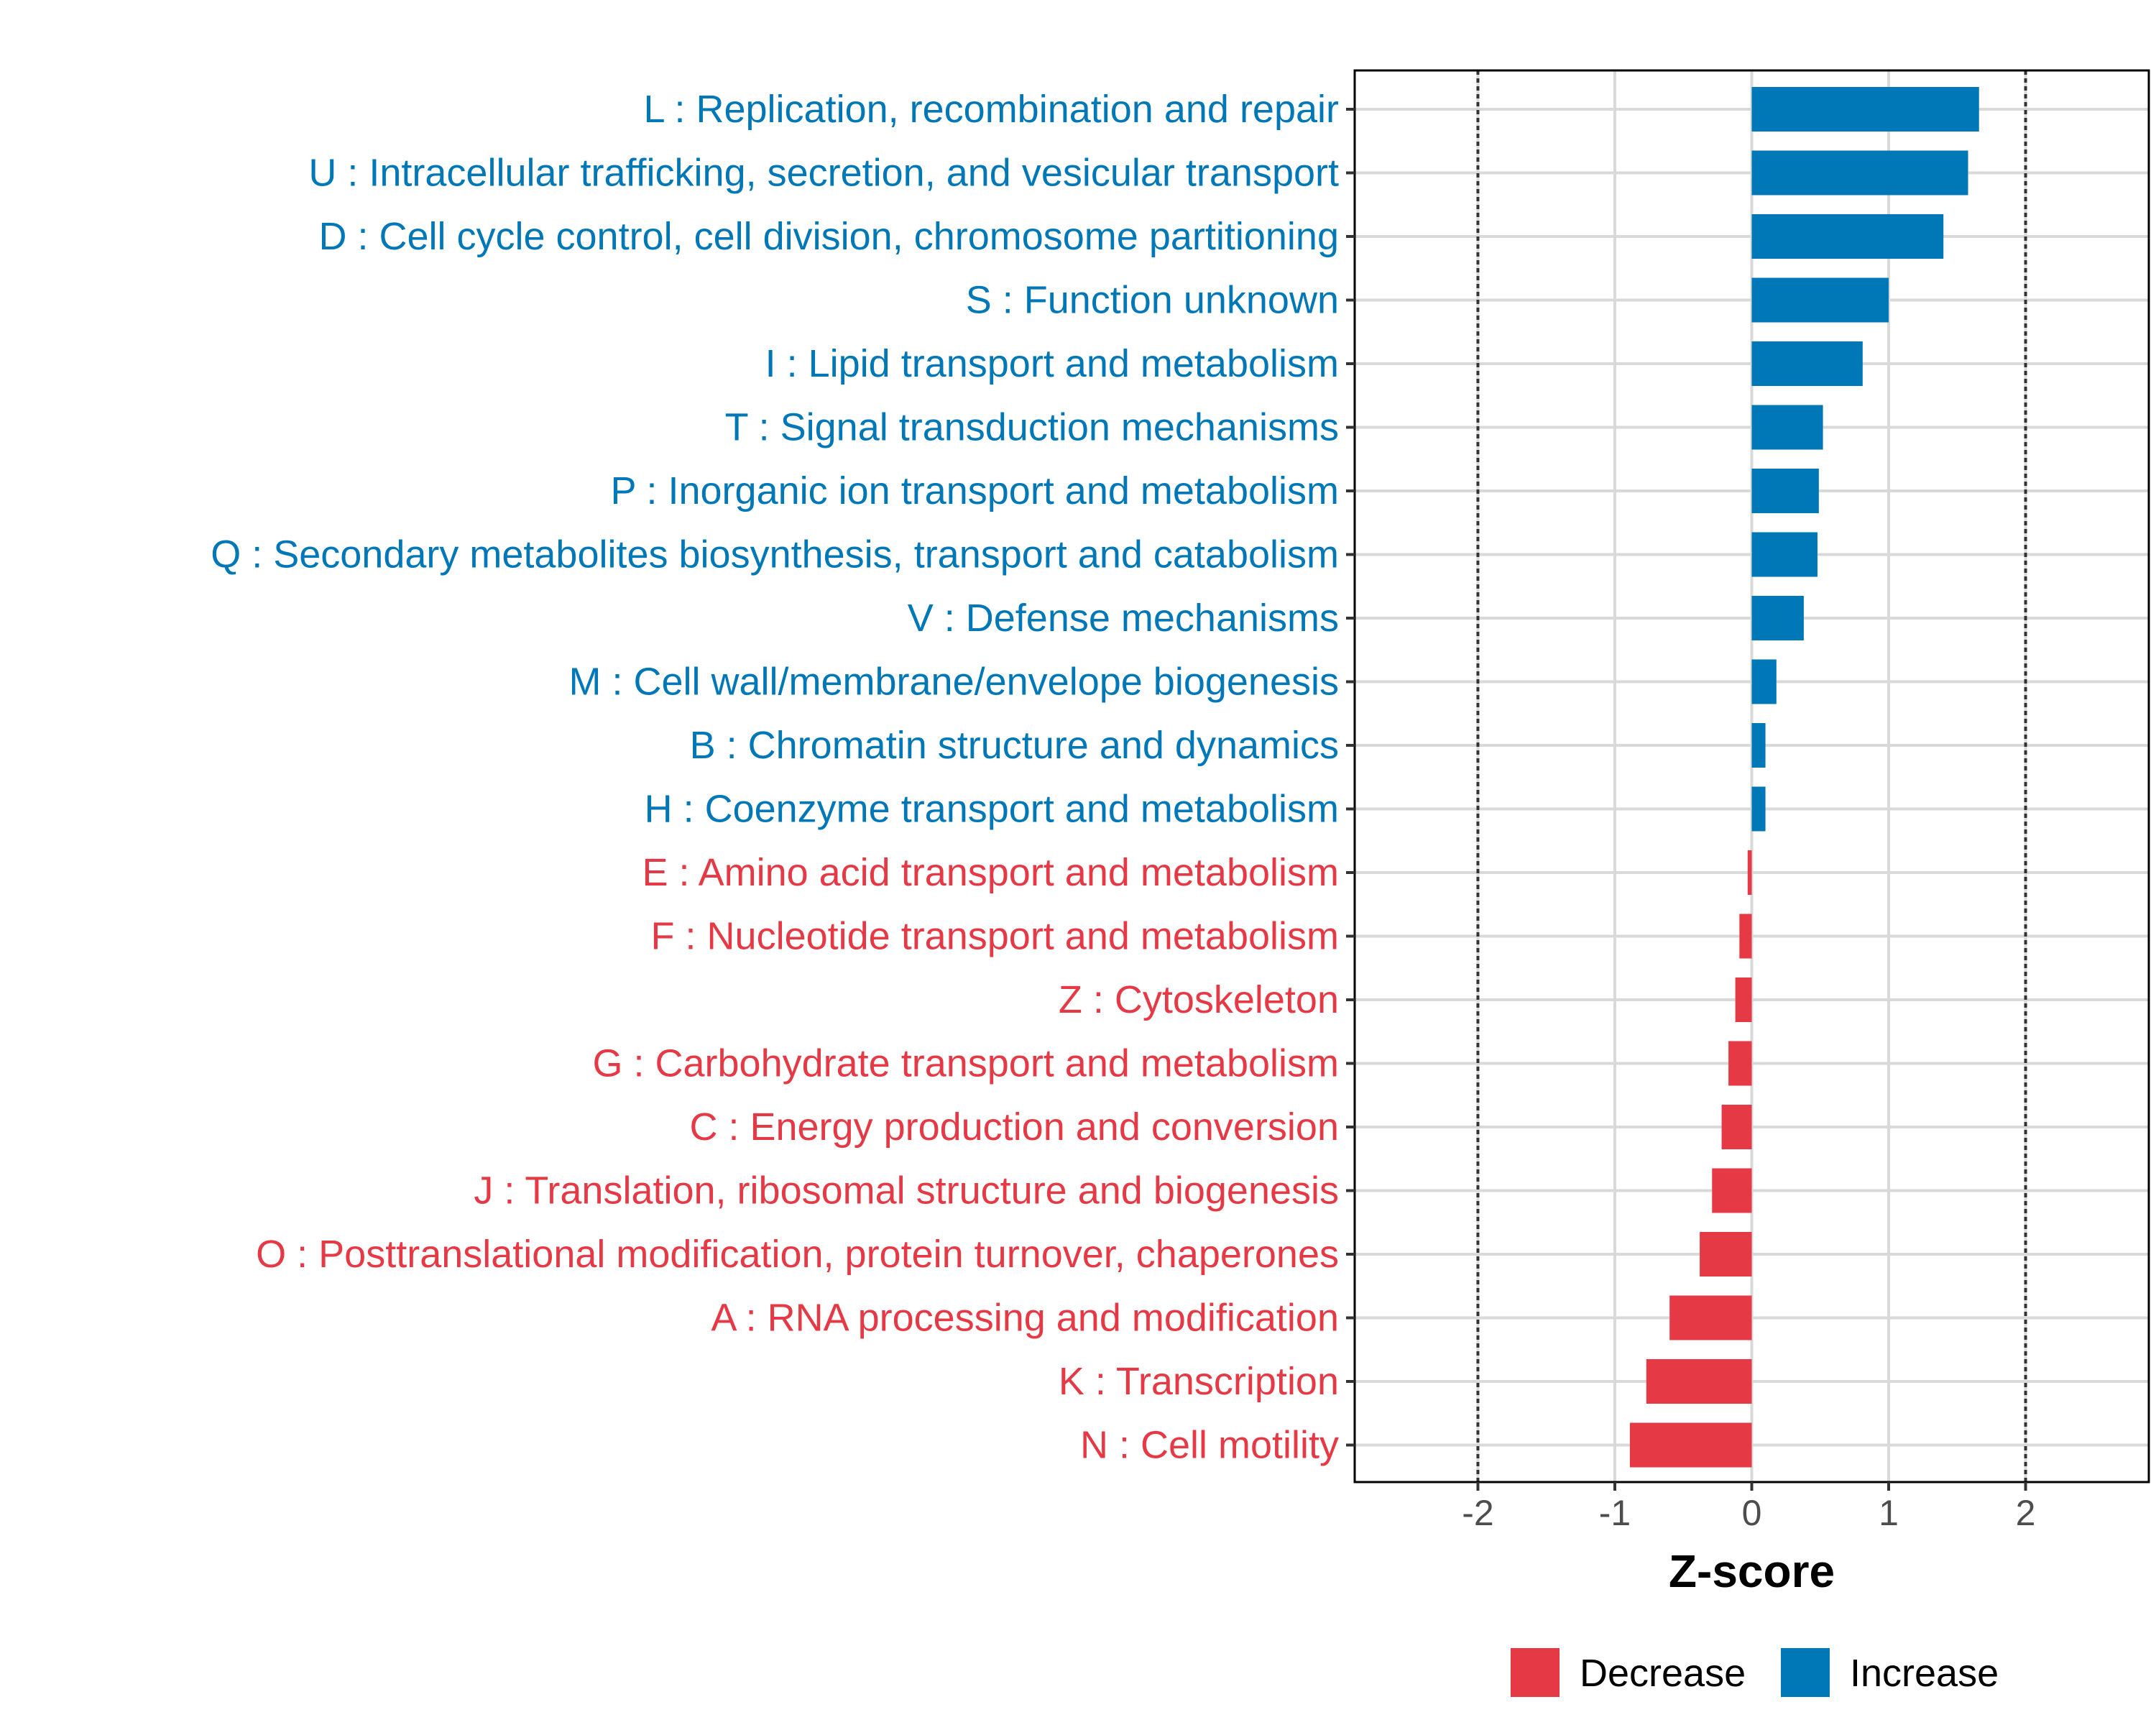  What do you see at coordinates (1350, 777) in the screenshot?
I see `y-axis-ticks` at bounding box center [1350, 777].